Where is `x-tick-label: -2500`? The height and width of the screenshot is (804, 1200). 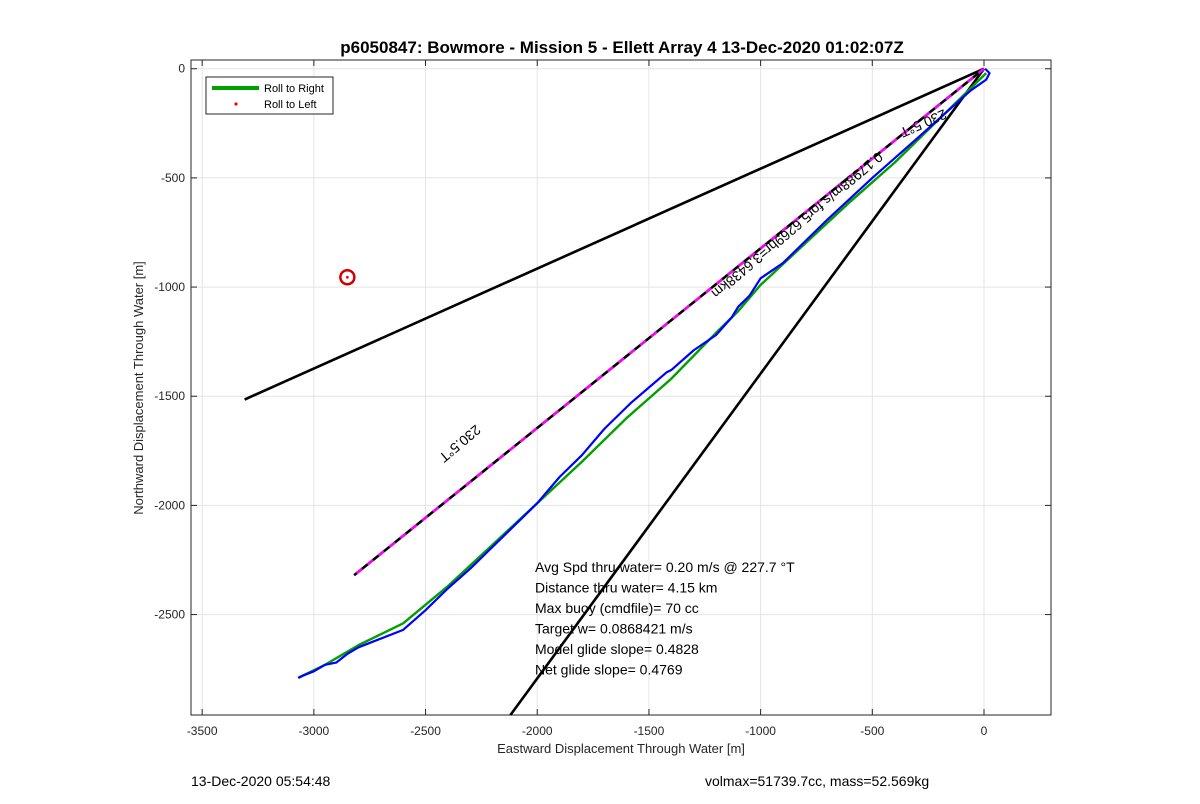
x-tick-label: -2500 is located at coordinates (425, 731).